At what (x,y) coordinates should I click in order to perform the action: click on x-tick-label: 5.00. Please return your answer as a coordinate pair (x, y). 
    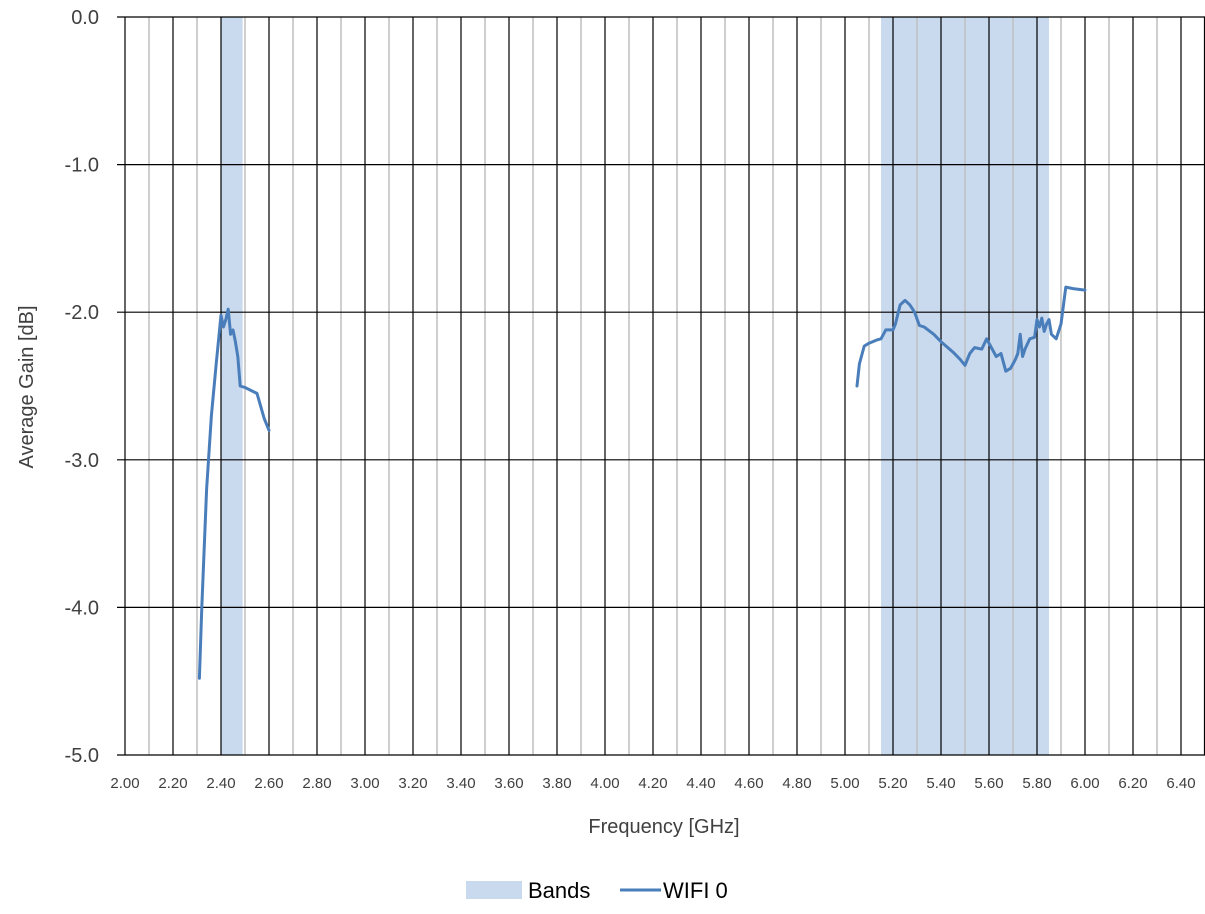
    Looking at the image, I should click on (844, 783).